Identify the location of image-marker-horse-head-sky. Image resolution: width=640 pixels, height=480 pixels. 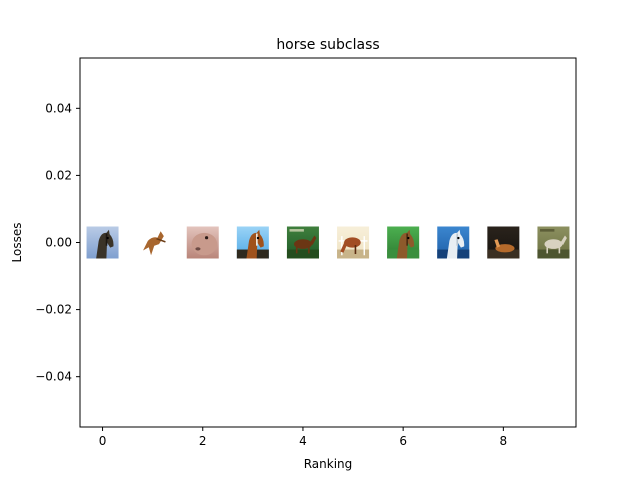
(102, 242).